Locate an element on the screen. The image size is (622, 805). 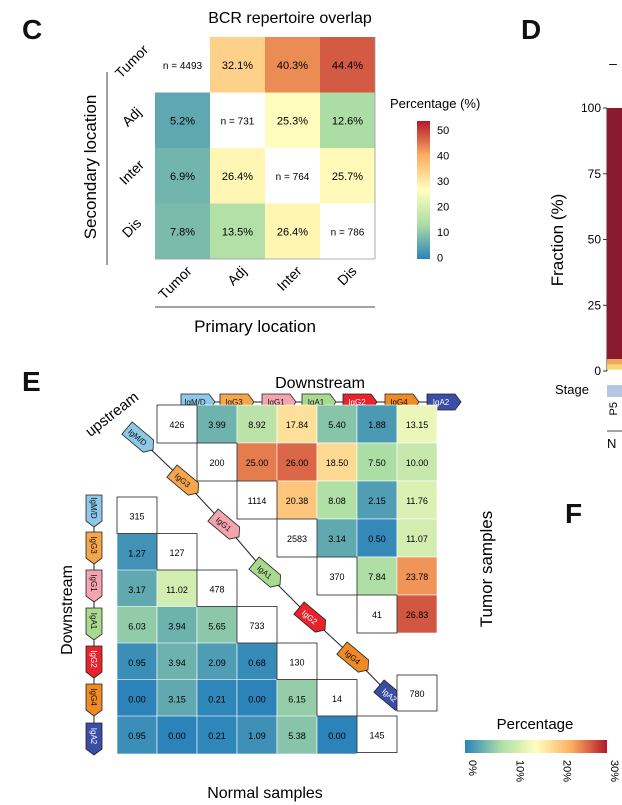
heatmap-c-cell-label: 44.4% is located at coordinates (347, 66).